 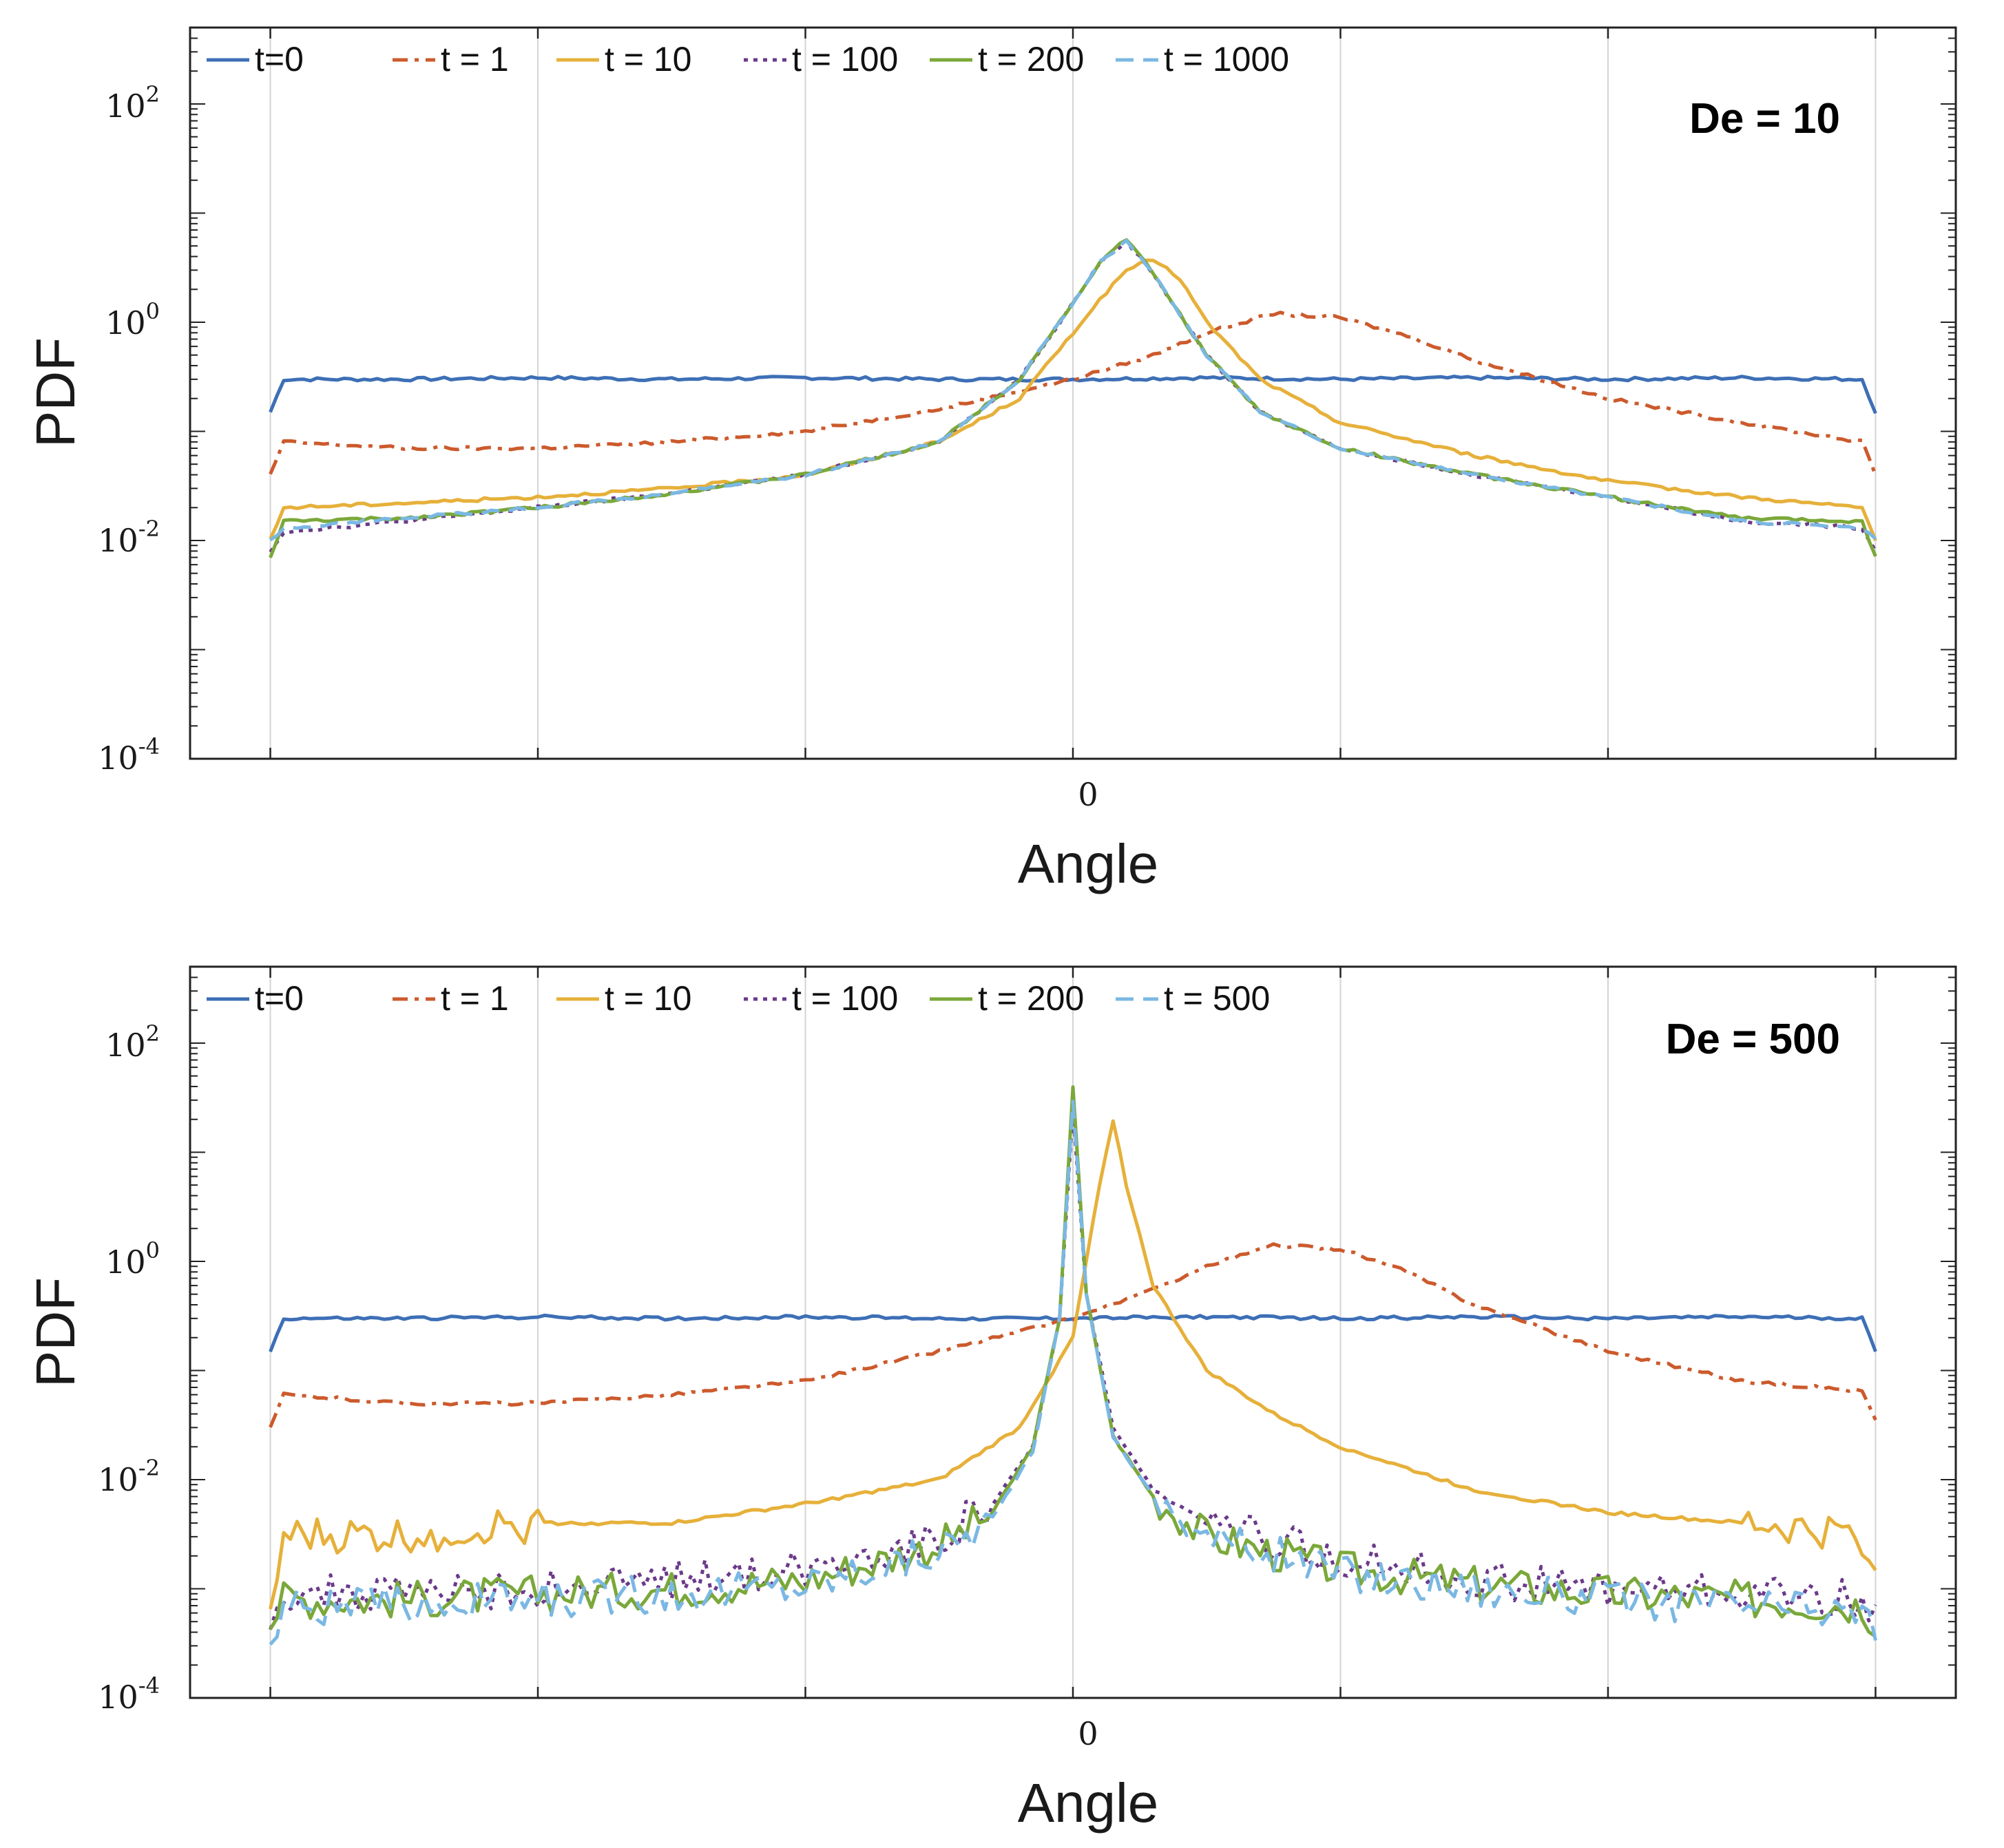 What do you see at coordinates (748, 59) in the screenshot?
I see `legend-top: t=0 t = 1 t = 10 t = 100 t = 200 t = 1000` at bounding box center [748, 59].